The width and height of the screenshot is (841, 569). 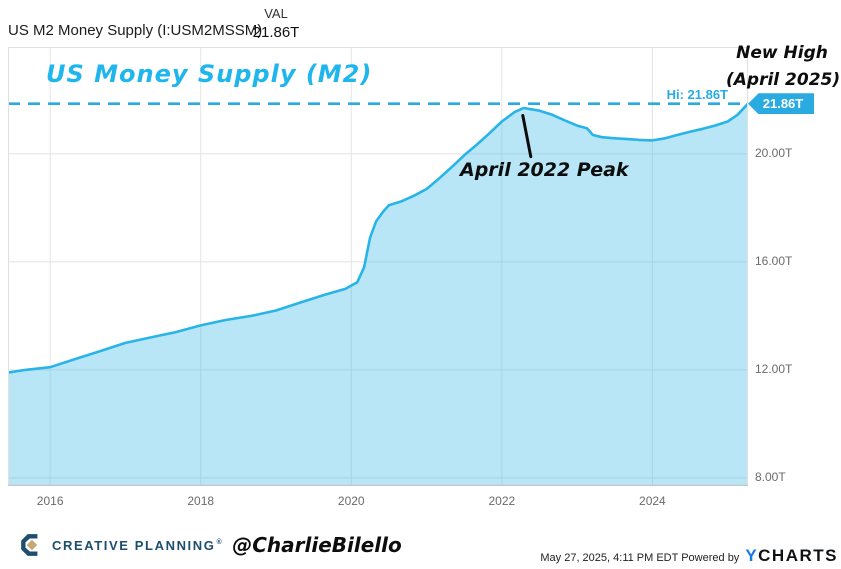 What do you see at coordinates (317, 545) in the screenshot?
I see `twitter-handle: @CharlieBilello` at bounding box center [317, 545].